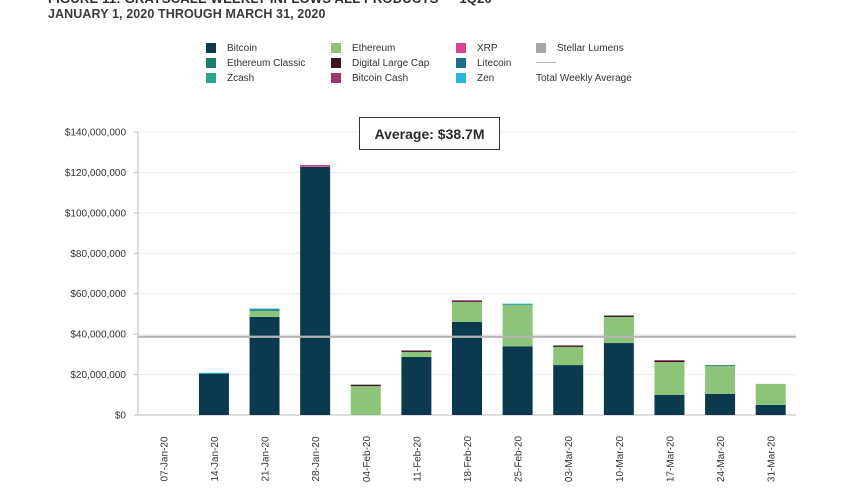 This screenshot has height=498, width=842. What do you see at coordinates (569, 459) in the screenshot?
I see `x-tick-label: 03-Mar-20` at bounding box center [569, 459].